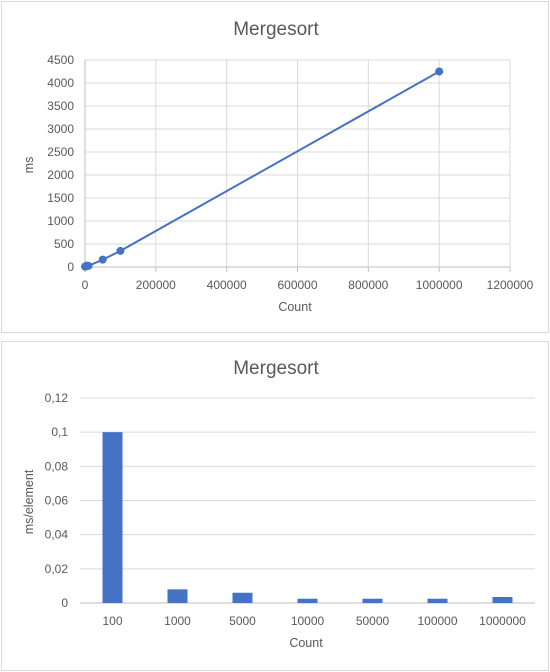 The width and height of the screenshot is (550, 672). Describe the element at coordinates (308, 621) in the screenshot. I see `x-tick-label: 10000` at that location.